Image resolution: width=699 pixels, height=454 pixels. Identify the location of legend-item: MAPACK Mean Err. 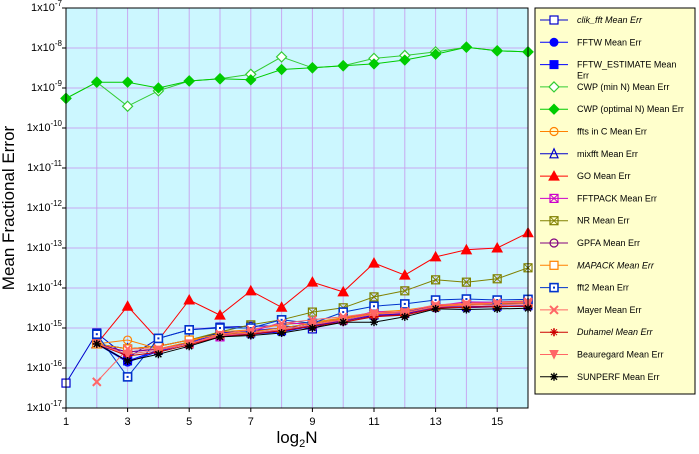
(597, 265).